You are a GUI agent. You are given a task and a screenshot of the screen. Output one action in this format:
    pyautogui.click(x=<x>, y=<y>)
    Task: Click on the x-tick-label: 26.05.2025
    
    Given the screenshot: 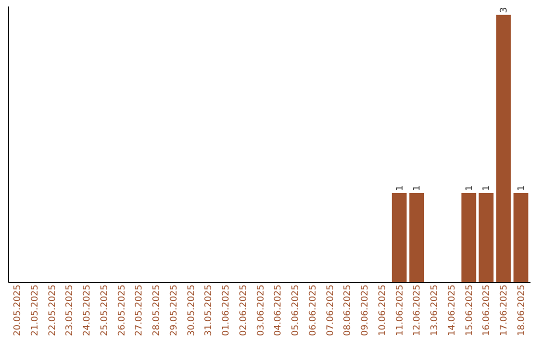 What is the action you would take?
    pyautogui.click(x=122, y=310)
    